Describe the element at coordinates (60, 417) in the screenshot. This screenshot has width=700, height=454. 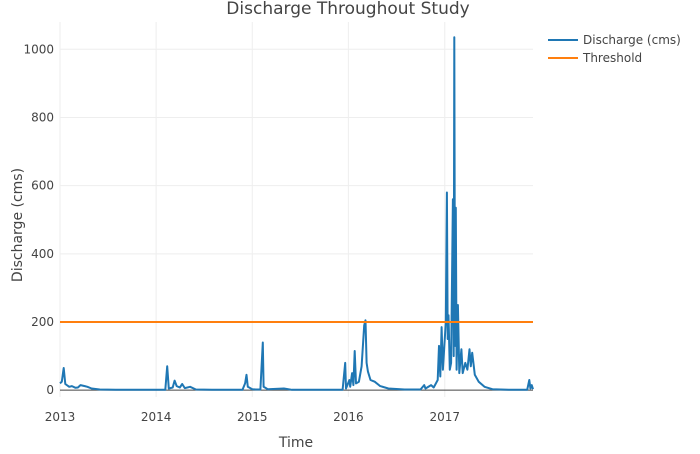
I see `x-tick-label: 2013` at that location.